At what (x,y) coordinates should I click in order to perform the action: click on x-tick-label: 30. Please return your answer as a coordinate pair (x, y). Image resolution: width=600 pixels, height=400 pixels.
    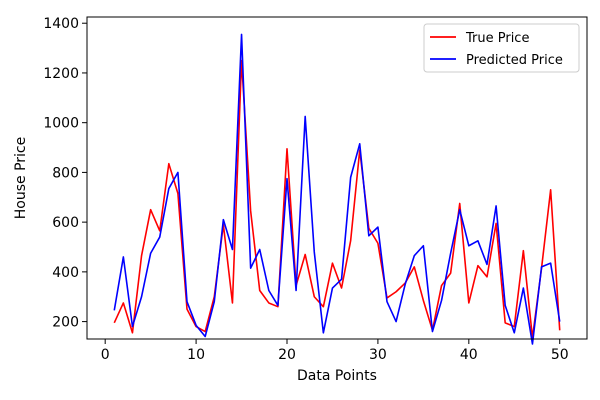
    Looking at the image, I should click on (378, 355).